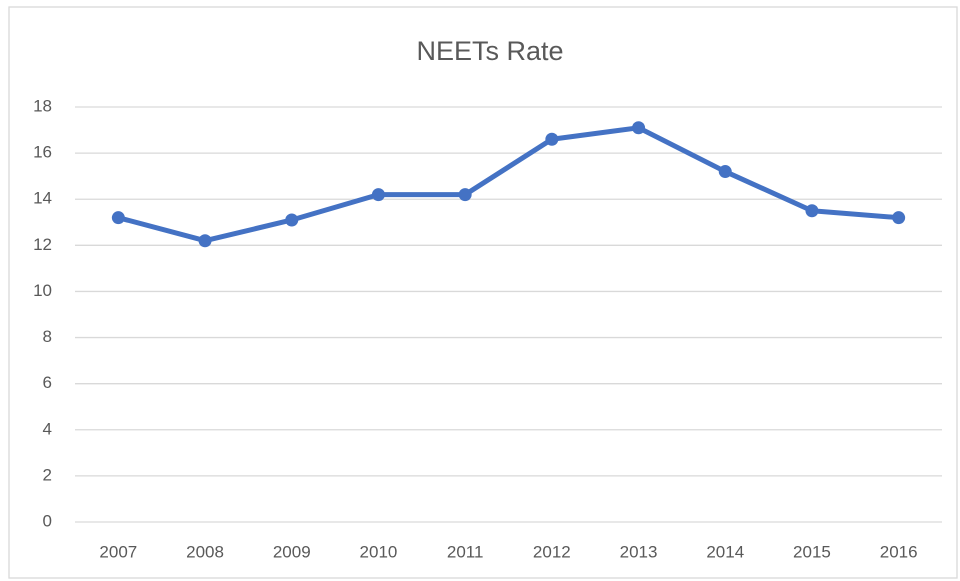 This screenshot has height=581, width=960. I want to click on chart-title: NEETs Rate, so click(489, 51).